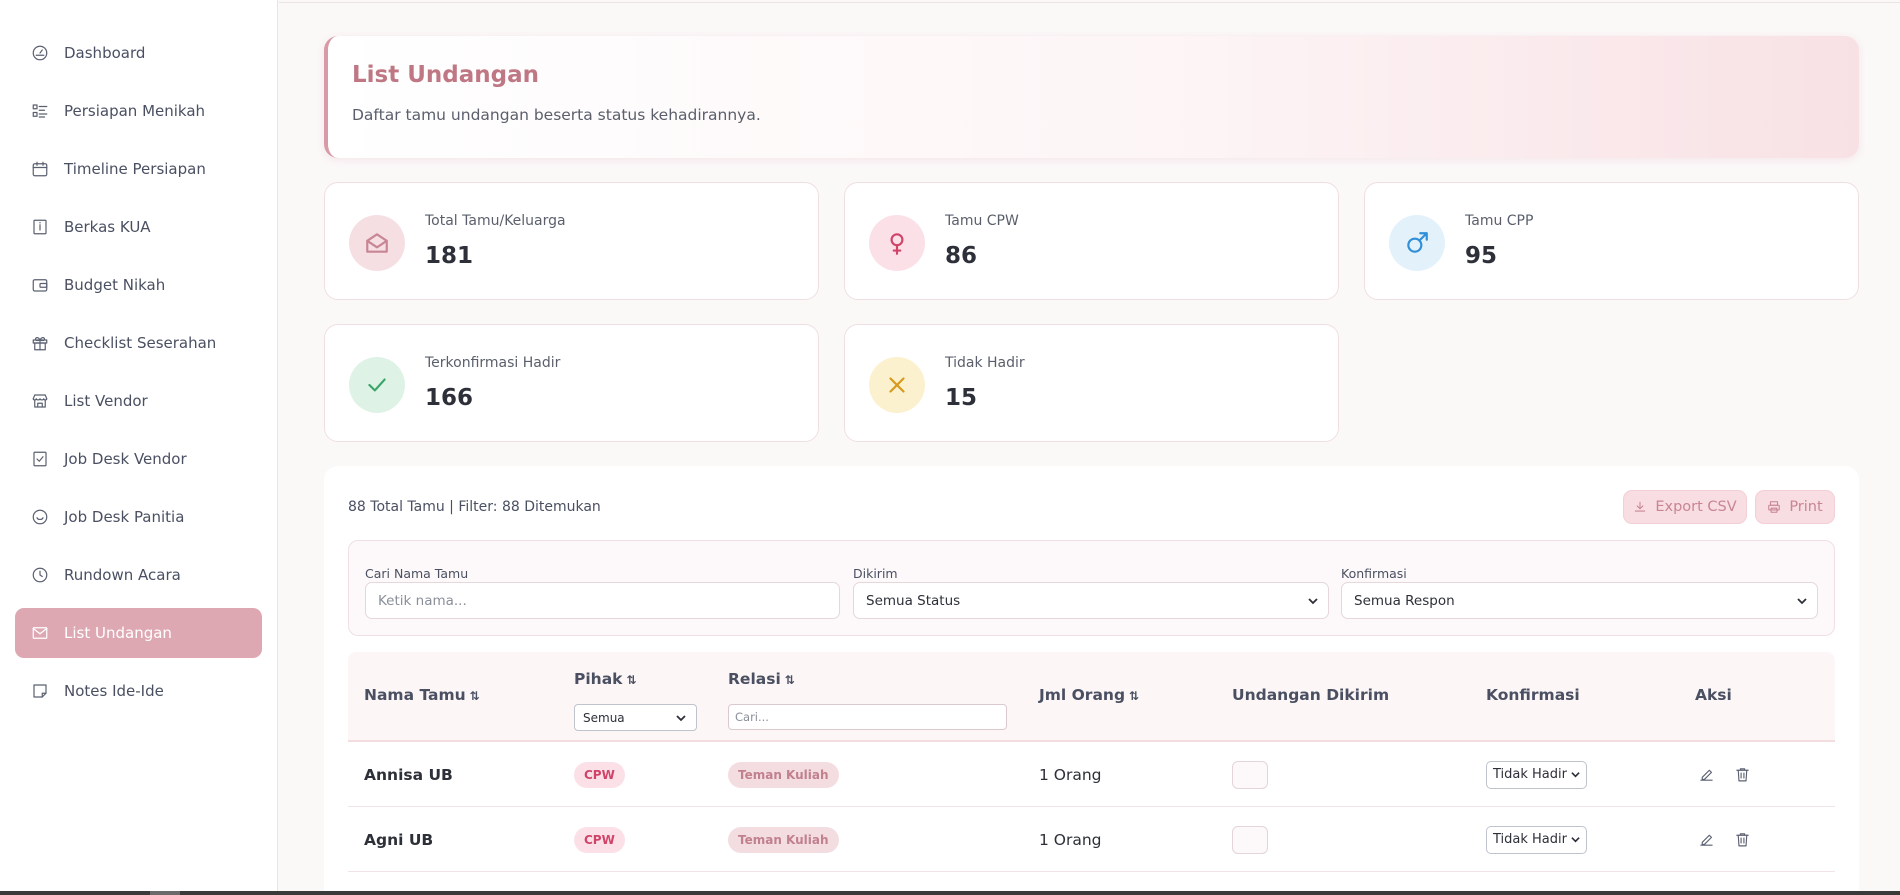 This screenshot has width=1900, height=895. Describe the element at coordinates (415, 695) in the screenshot. I see `col-name-label: Nama Tamu` at that location.